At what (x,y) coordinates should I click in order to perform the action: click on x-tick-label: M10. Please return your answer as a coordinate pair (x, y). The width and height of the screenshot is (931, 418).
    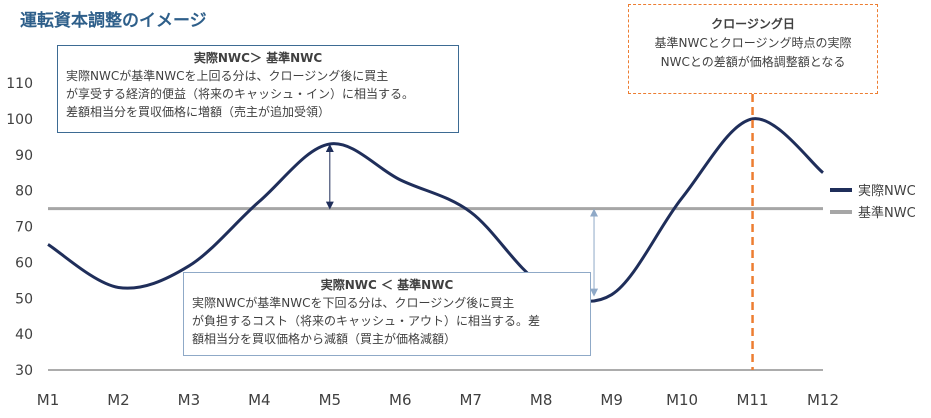
    Looking at the image, I should click on (682, 400).